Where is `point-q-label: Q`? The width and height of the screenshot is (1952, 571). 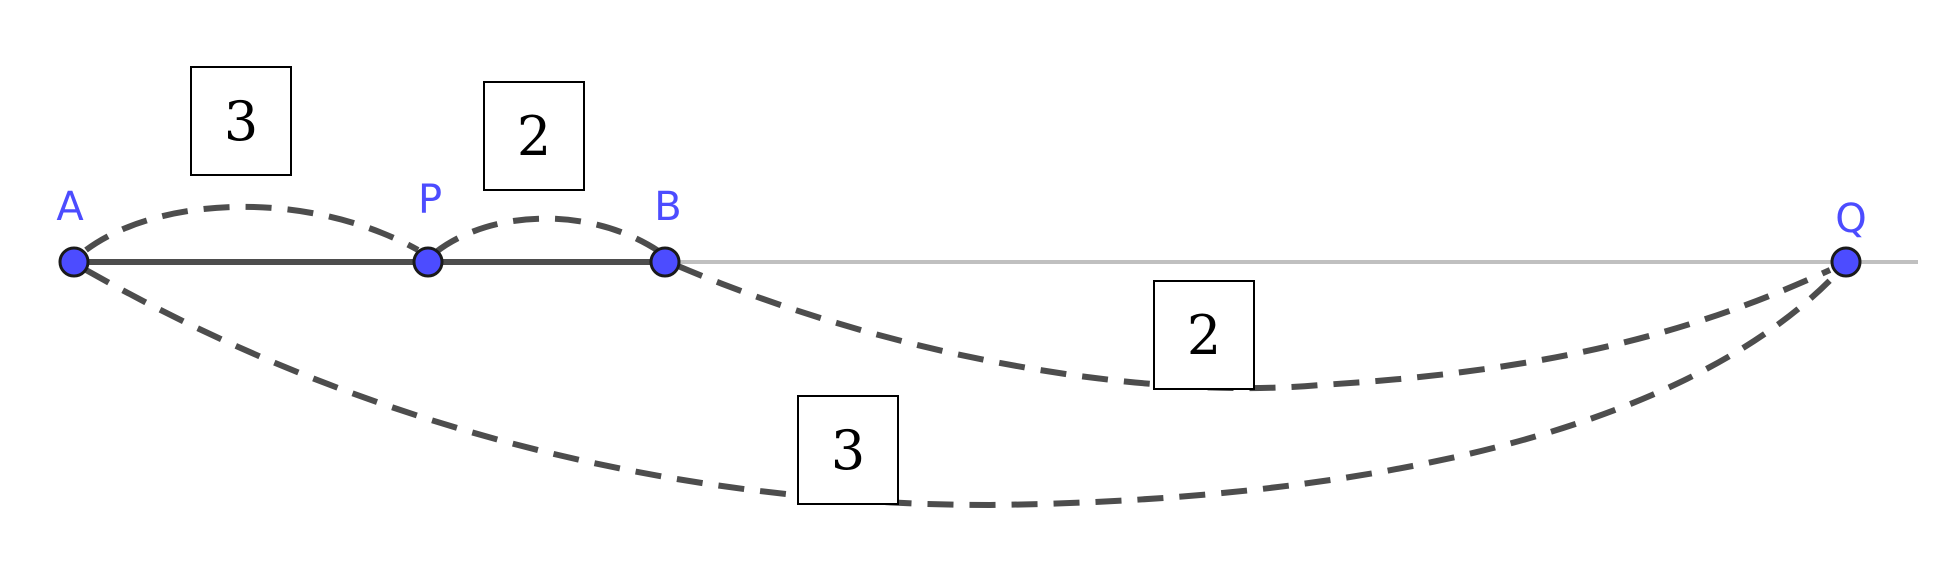 point-q-label: Q is located at coordinates (1850, 219).